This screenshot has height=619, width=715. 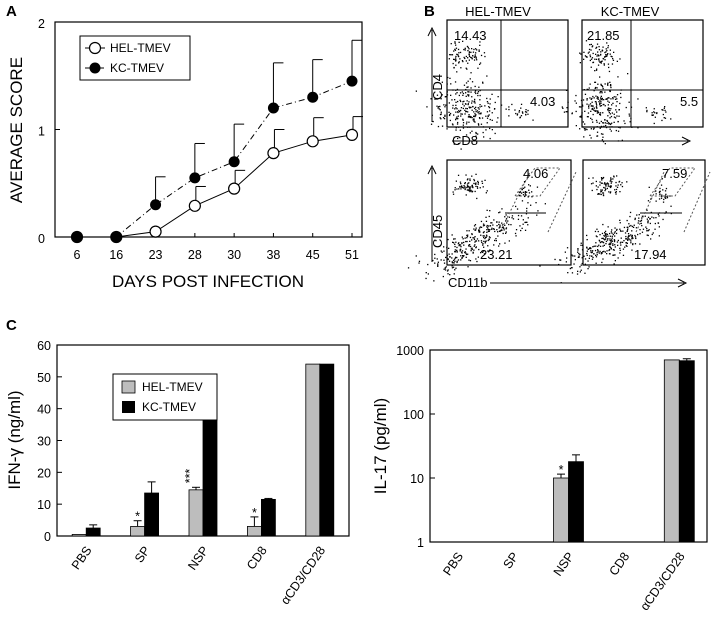 What do you see at coordinates (539, 162) in the screenshot?
I see `event-dots` at bounding box center [539, 162].